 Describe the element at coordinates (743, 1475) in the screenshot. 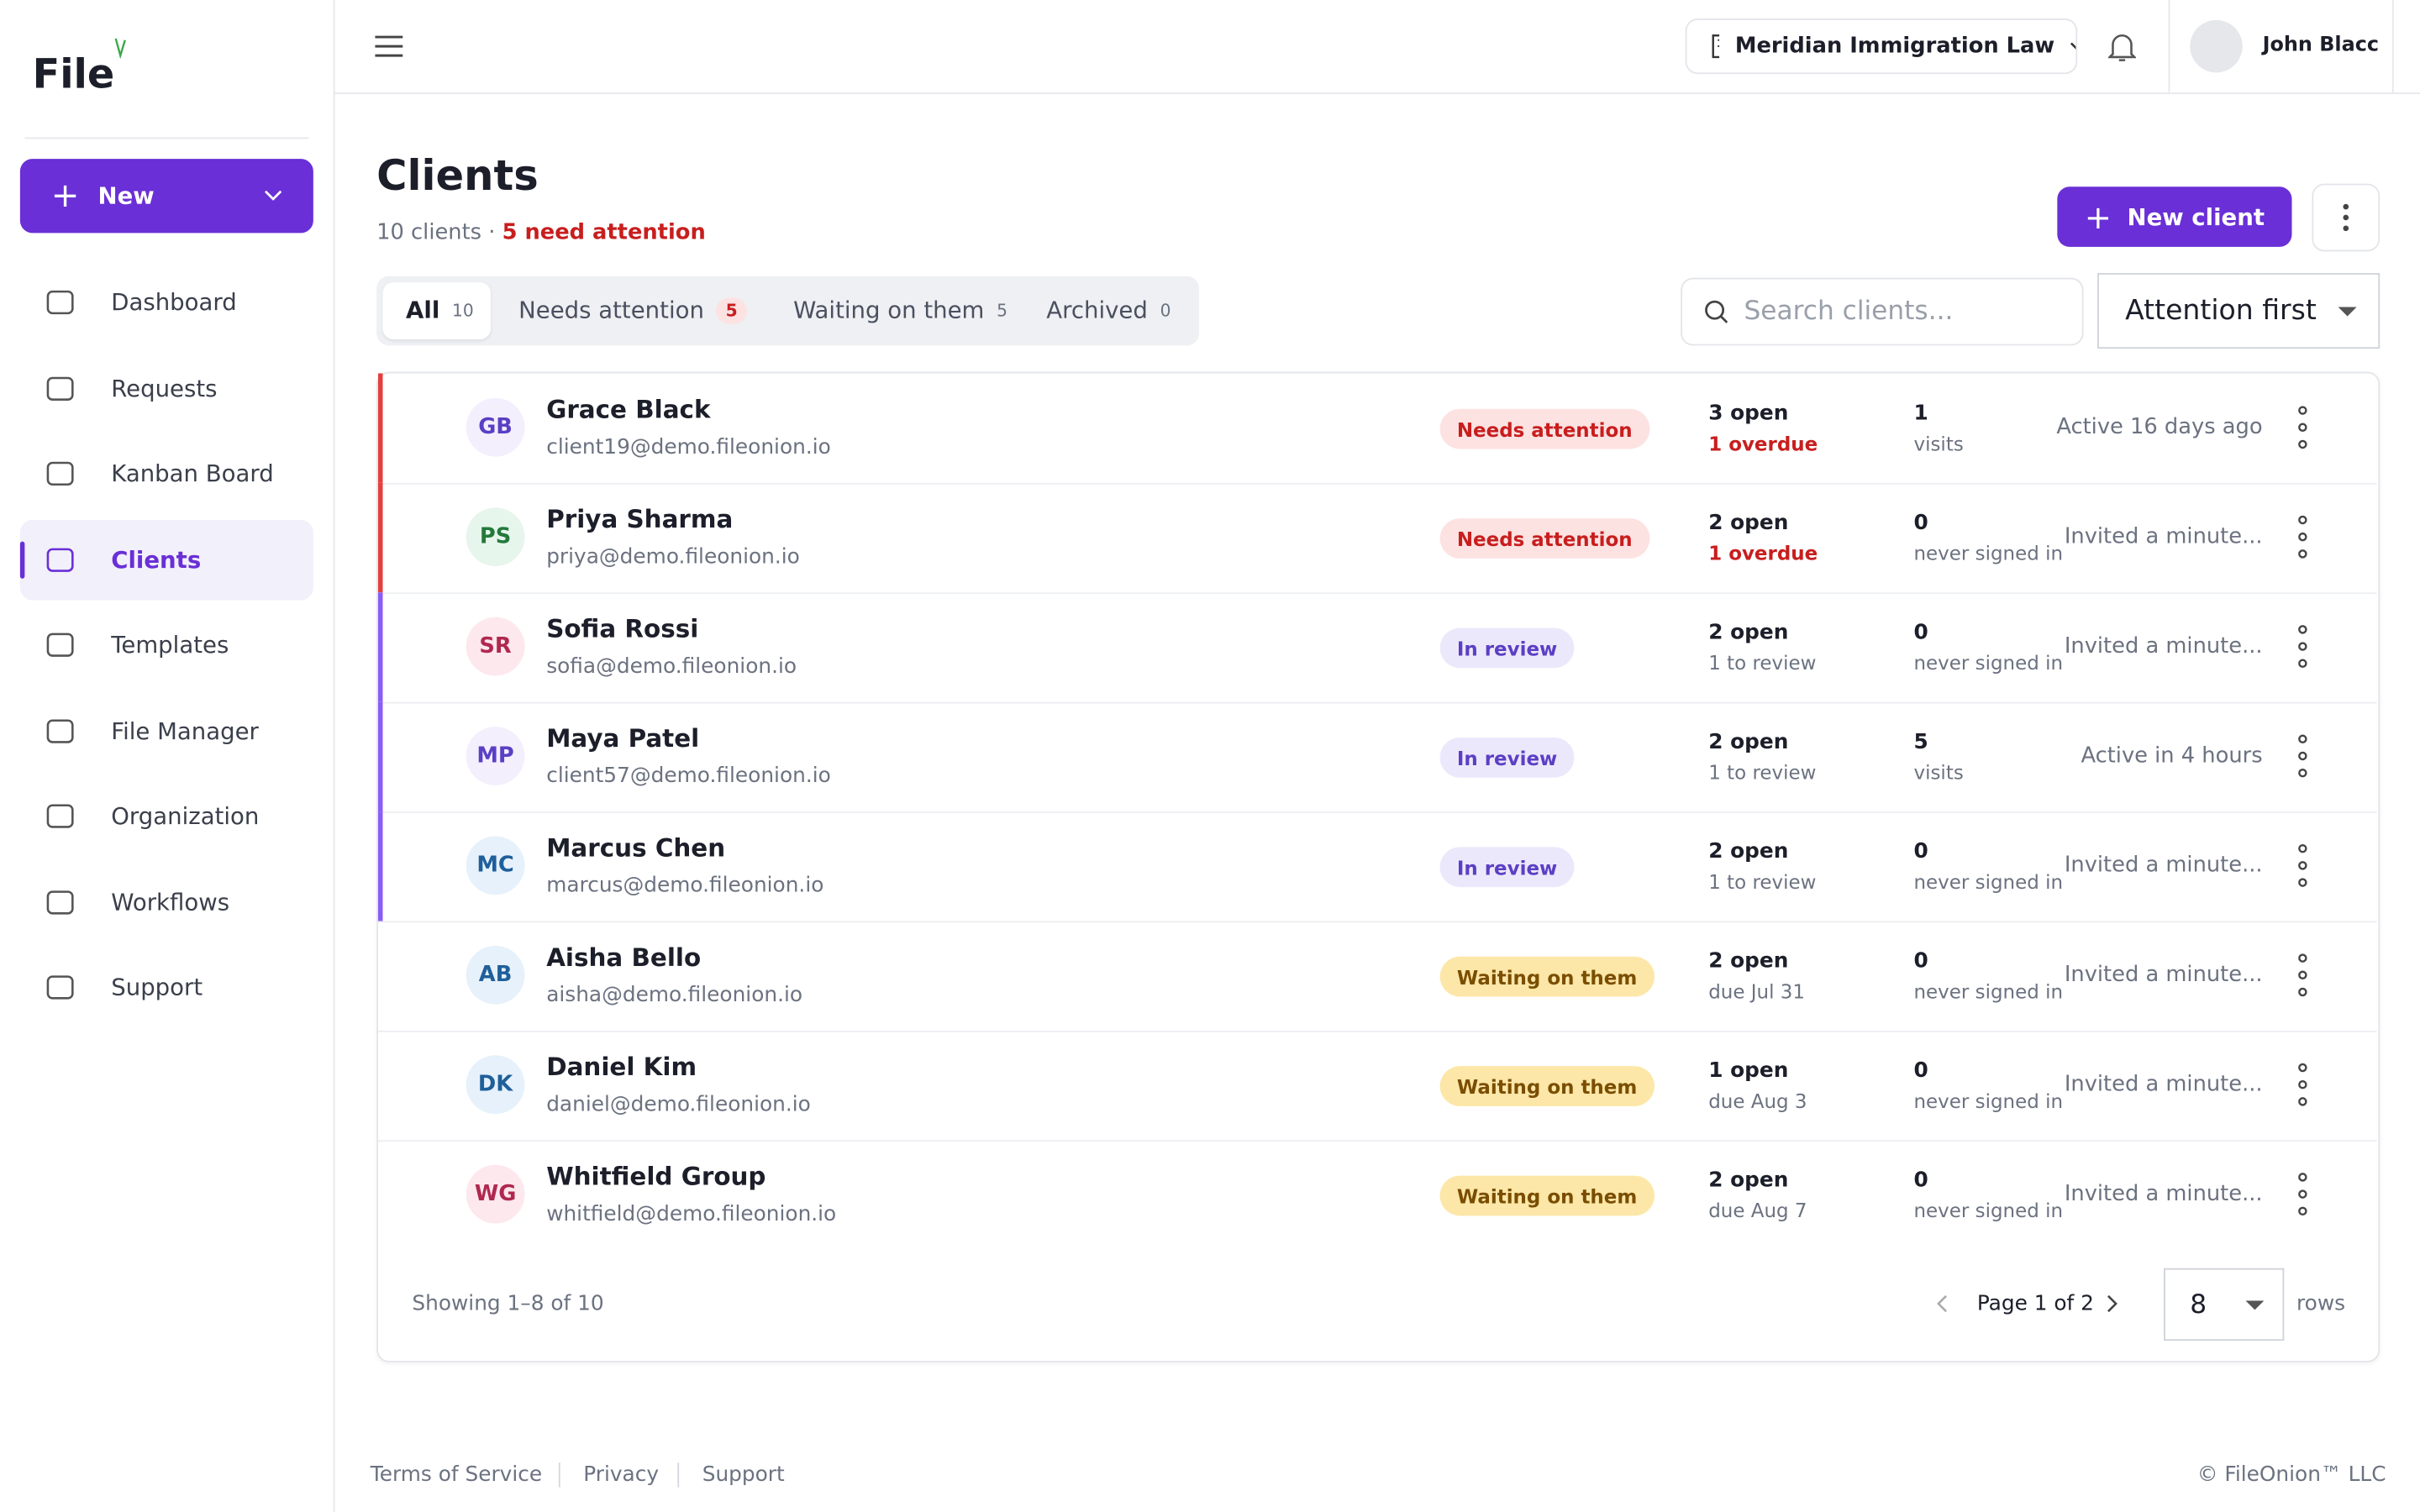

I see `footer-link: Support` at that location.